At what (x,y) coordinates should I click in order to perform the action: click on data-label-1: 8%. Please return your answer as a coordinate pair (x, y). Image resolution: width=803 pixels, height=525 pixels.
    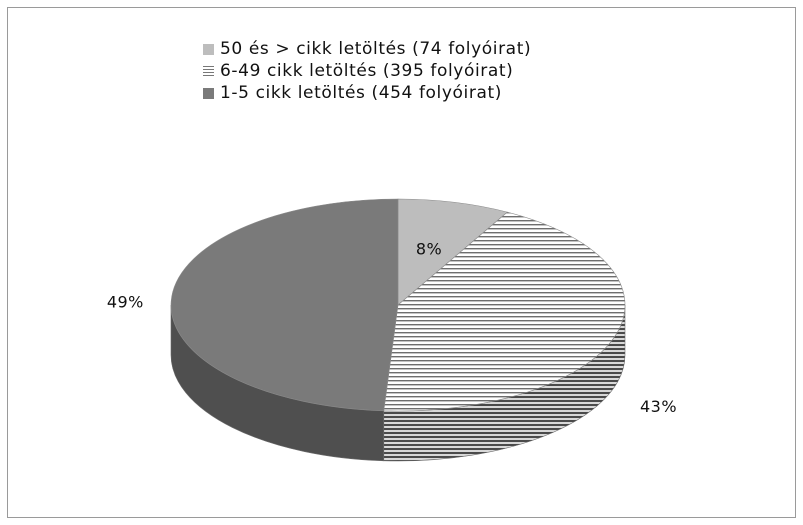
    Looking at the image, I should click on (429, 249).